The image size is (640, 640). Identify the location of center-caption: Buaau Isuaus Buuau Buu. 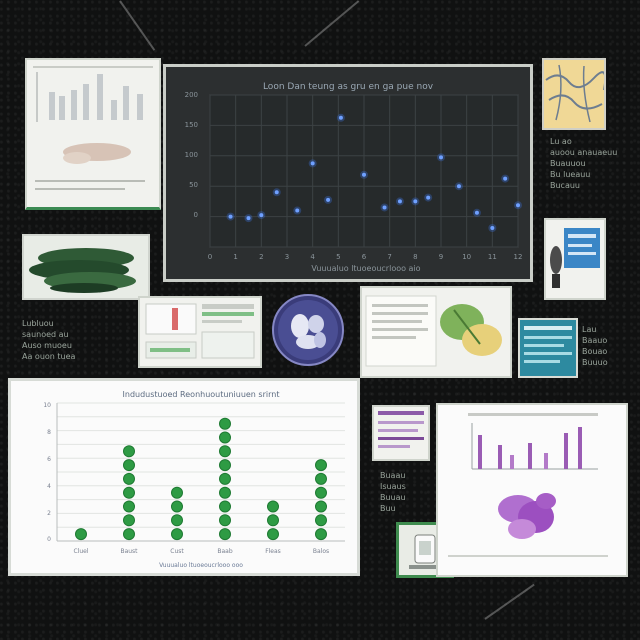
(393, 492).